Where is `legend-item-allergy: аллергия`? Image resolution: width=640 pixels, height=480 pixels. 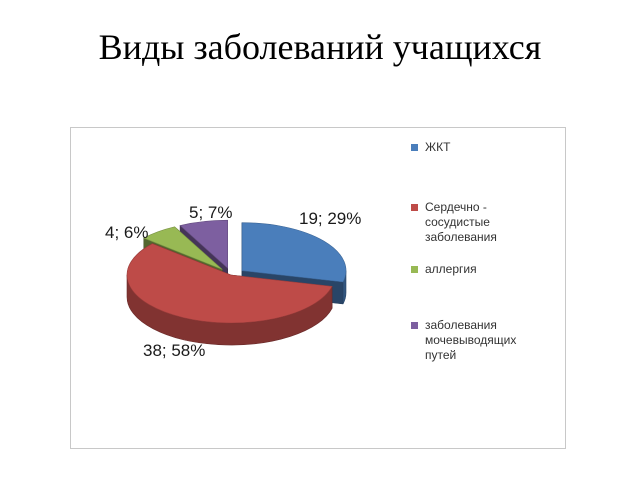 legend-item-allergy: аллергия is located at coordinates (486, 290).